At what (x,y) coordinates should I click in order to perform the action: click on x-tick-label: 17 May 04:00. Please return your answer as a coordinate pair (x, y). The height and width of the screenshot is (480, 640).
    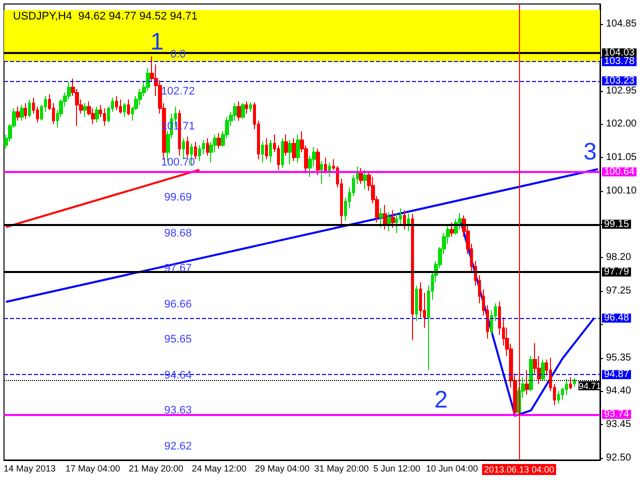
    Looking at the image, I should click on (93, 469).